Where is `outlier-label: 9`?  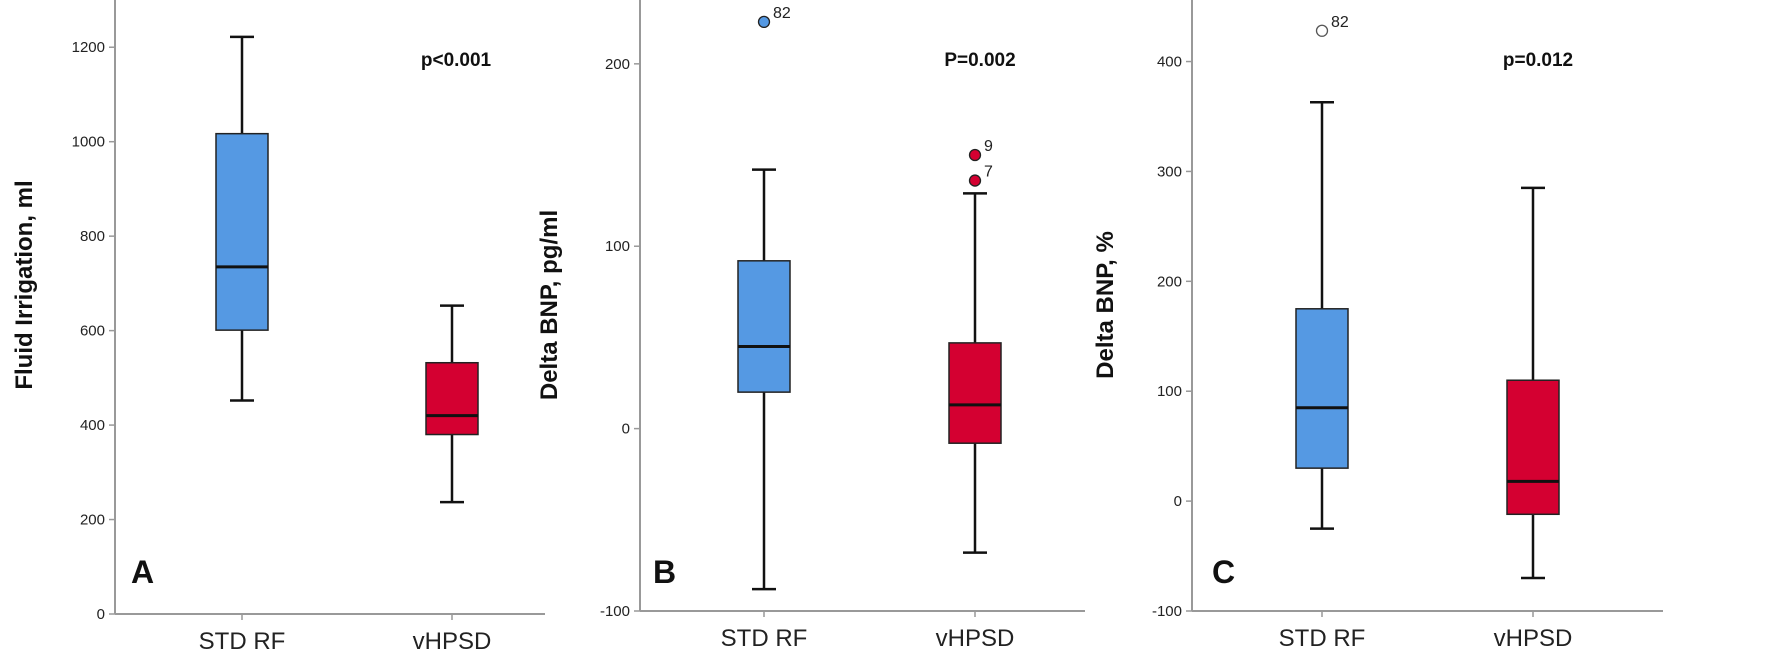 outlier-label: 9 is located at coordinates (988, 146).